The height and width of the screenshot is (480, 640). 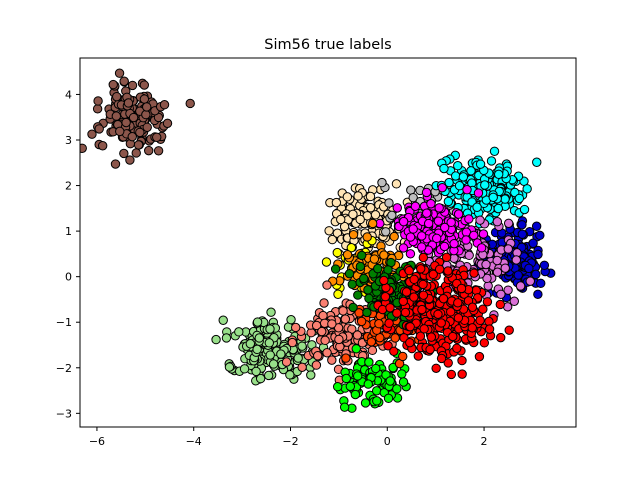 What do you see at coordinates (68, 94) in the screenshot?
I see `y-tick-label: 4` at bounding box center [68, 94].